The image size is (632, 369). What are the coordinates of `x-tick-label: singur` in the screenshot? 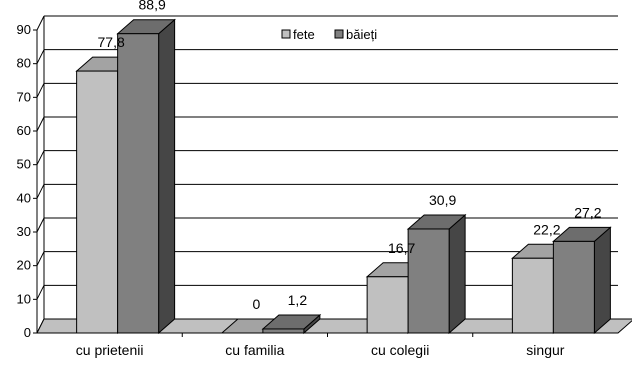 It's located at (545, 350).